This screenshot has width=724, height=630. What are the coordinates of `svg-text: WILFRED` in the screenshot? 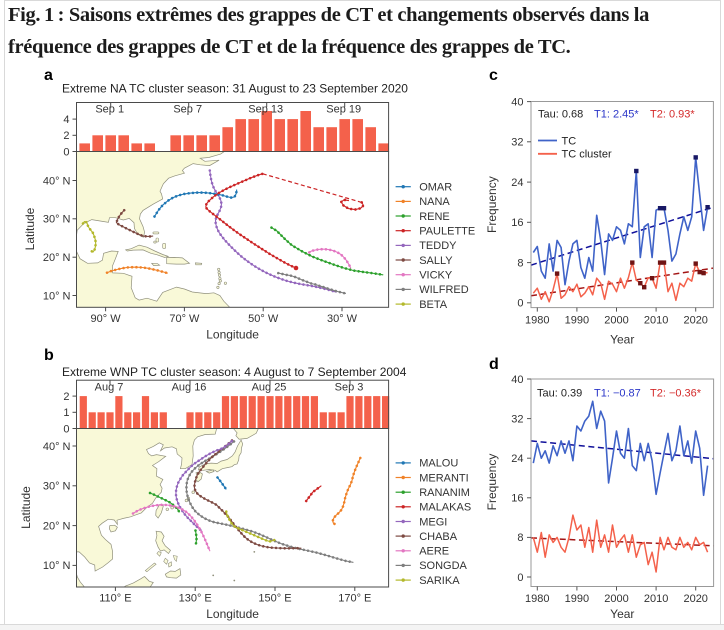 It's located at (444, 290).